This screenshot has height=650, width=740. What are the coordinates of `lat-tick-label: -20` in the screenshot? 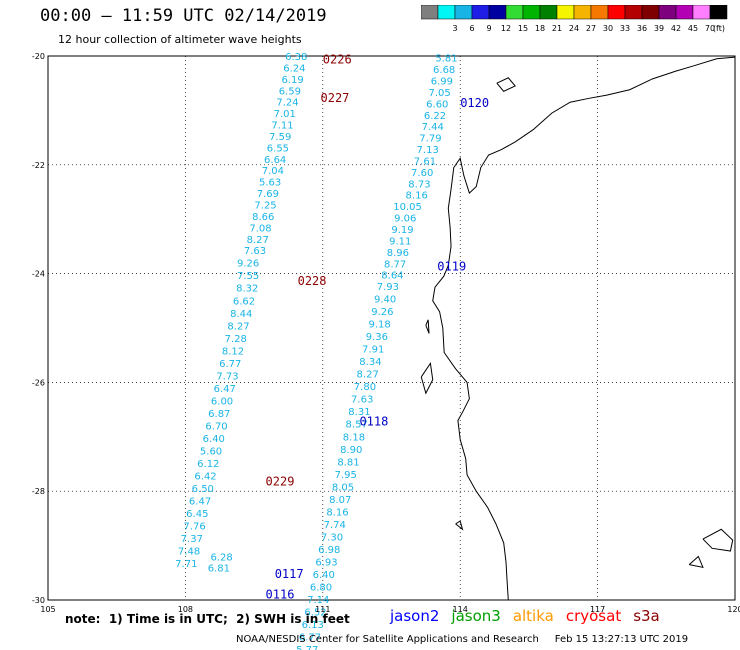 It's located at (38, 56).